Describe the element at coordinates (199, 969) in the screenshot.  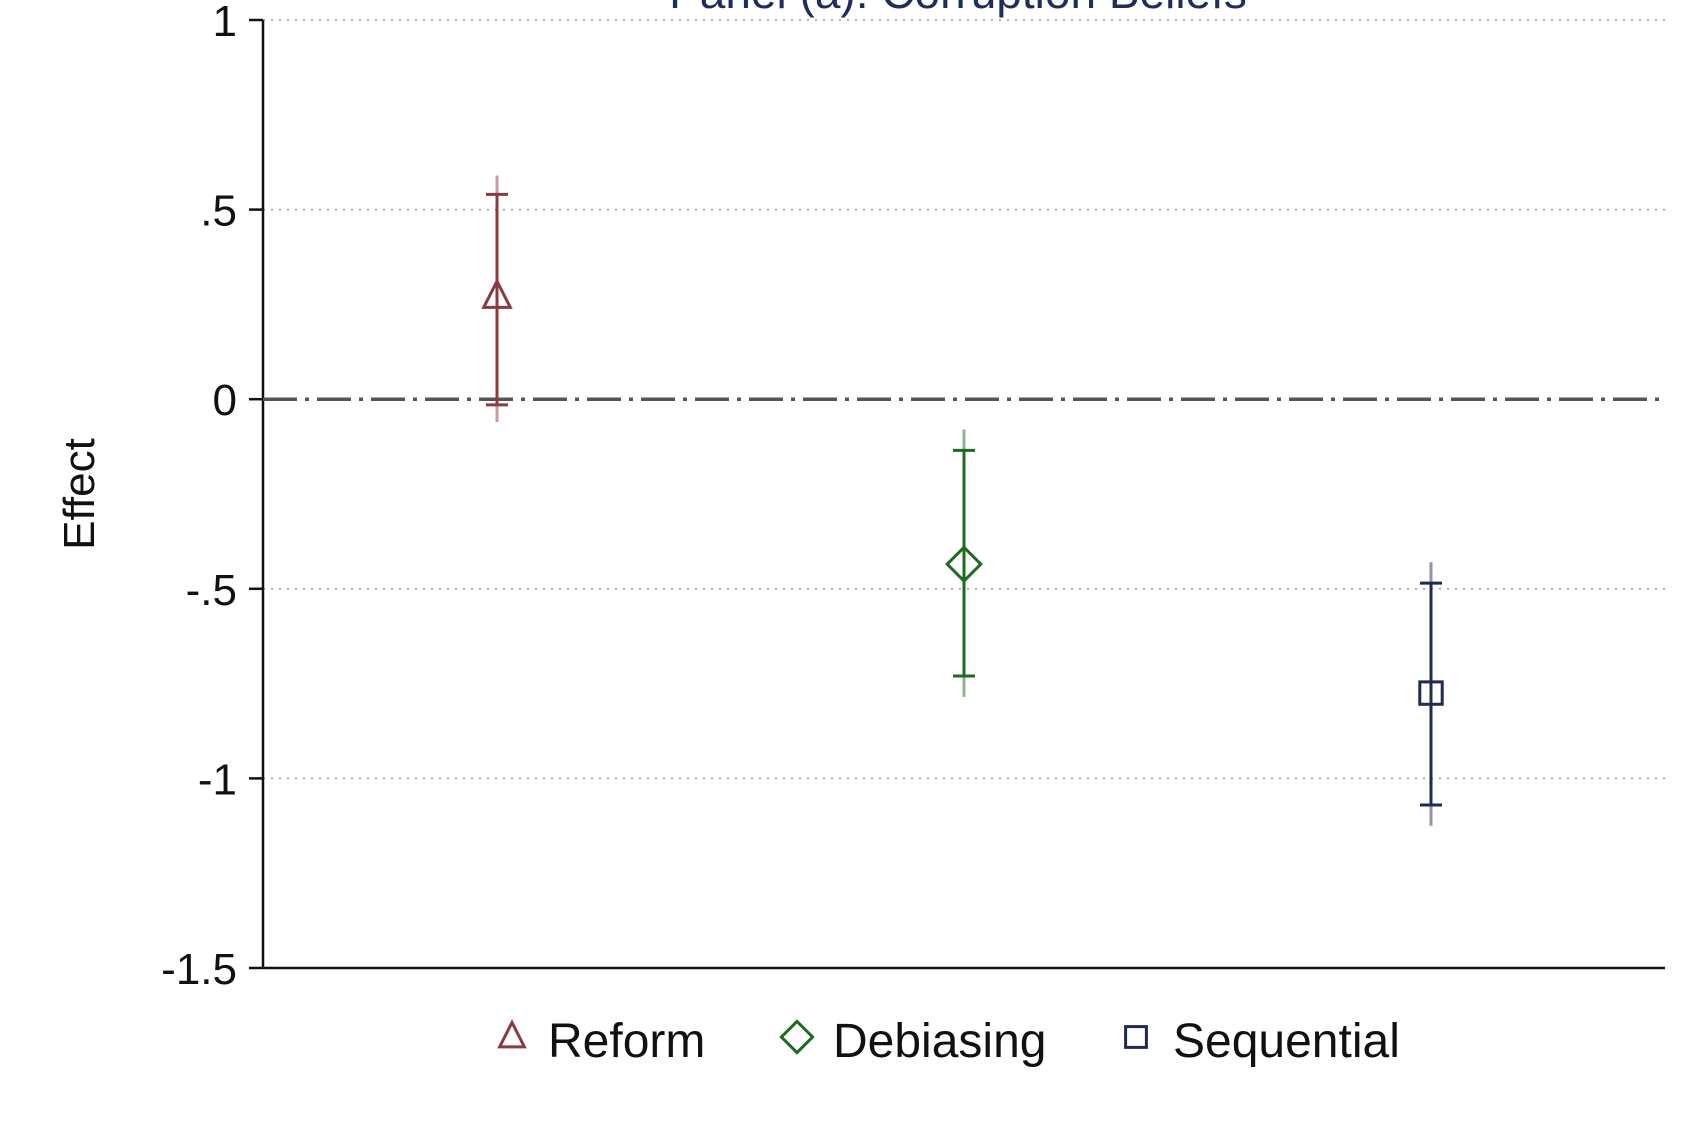
I see `y-tick-label: -1.5` at that location.